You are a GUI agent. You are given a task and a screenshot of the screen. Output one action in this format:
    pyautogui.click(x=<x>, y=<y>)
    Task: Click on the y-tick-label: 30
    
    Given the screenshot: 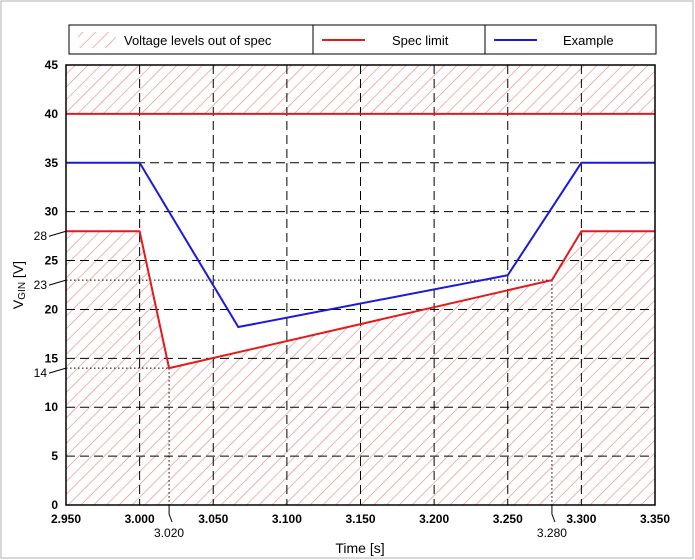 What is the action you would take?
    pyautogui.click(x=52, y=212)
    